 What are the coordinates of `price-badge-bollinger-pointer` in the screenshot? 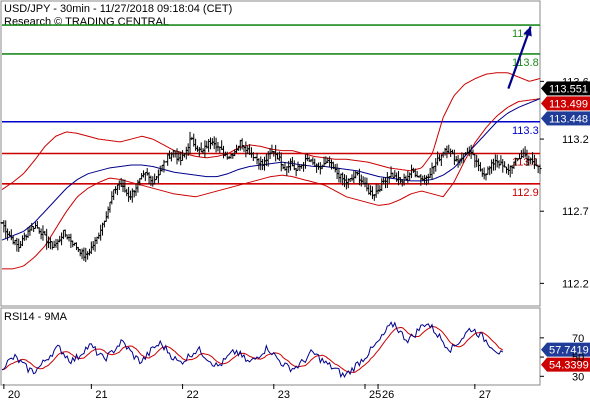 It's located at (544, 103).